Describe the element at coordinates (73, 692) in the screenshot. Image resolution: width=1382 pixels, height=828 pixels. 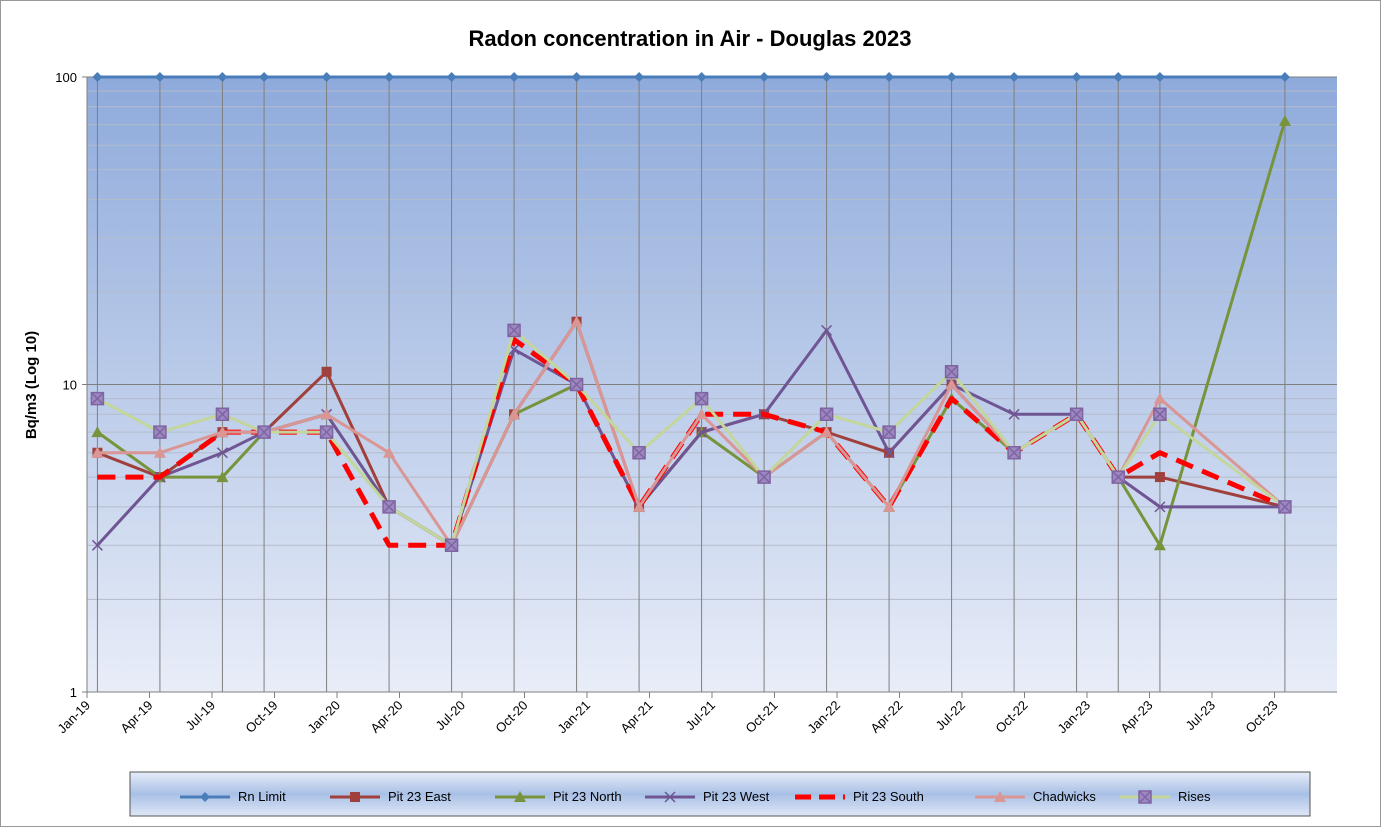
I see `y-tick-label: 1` at that location.